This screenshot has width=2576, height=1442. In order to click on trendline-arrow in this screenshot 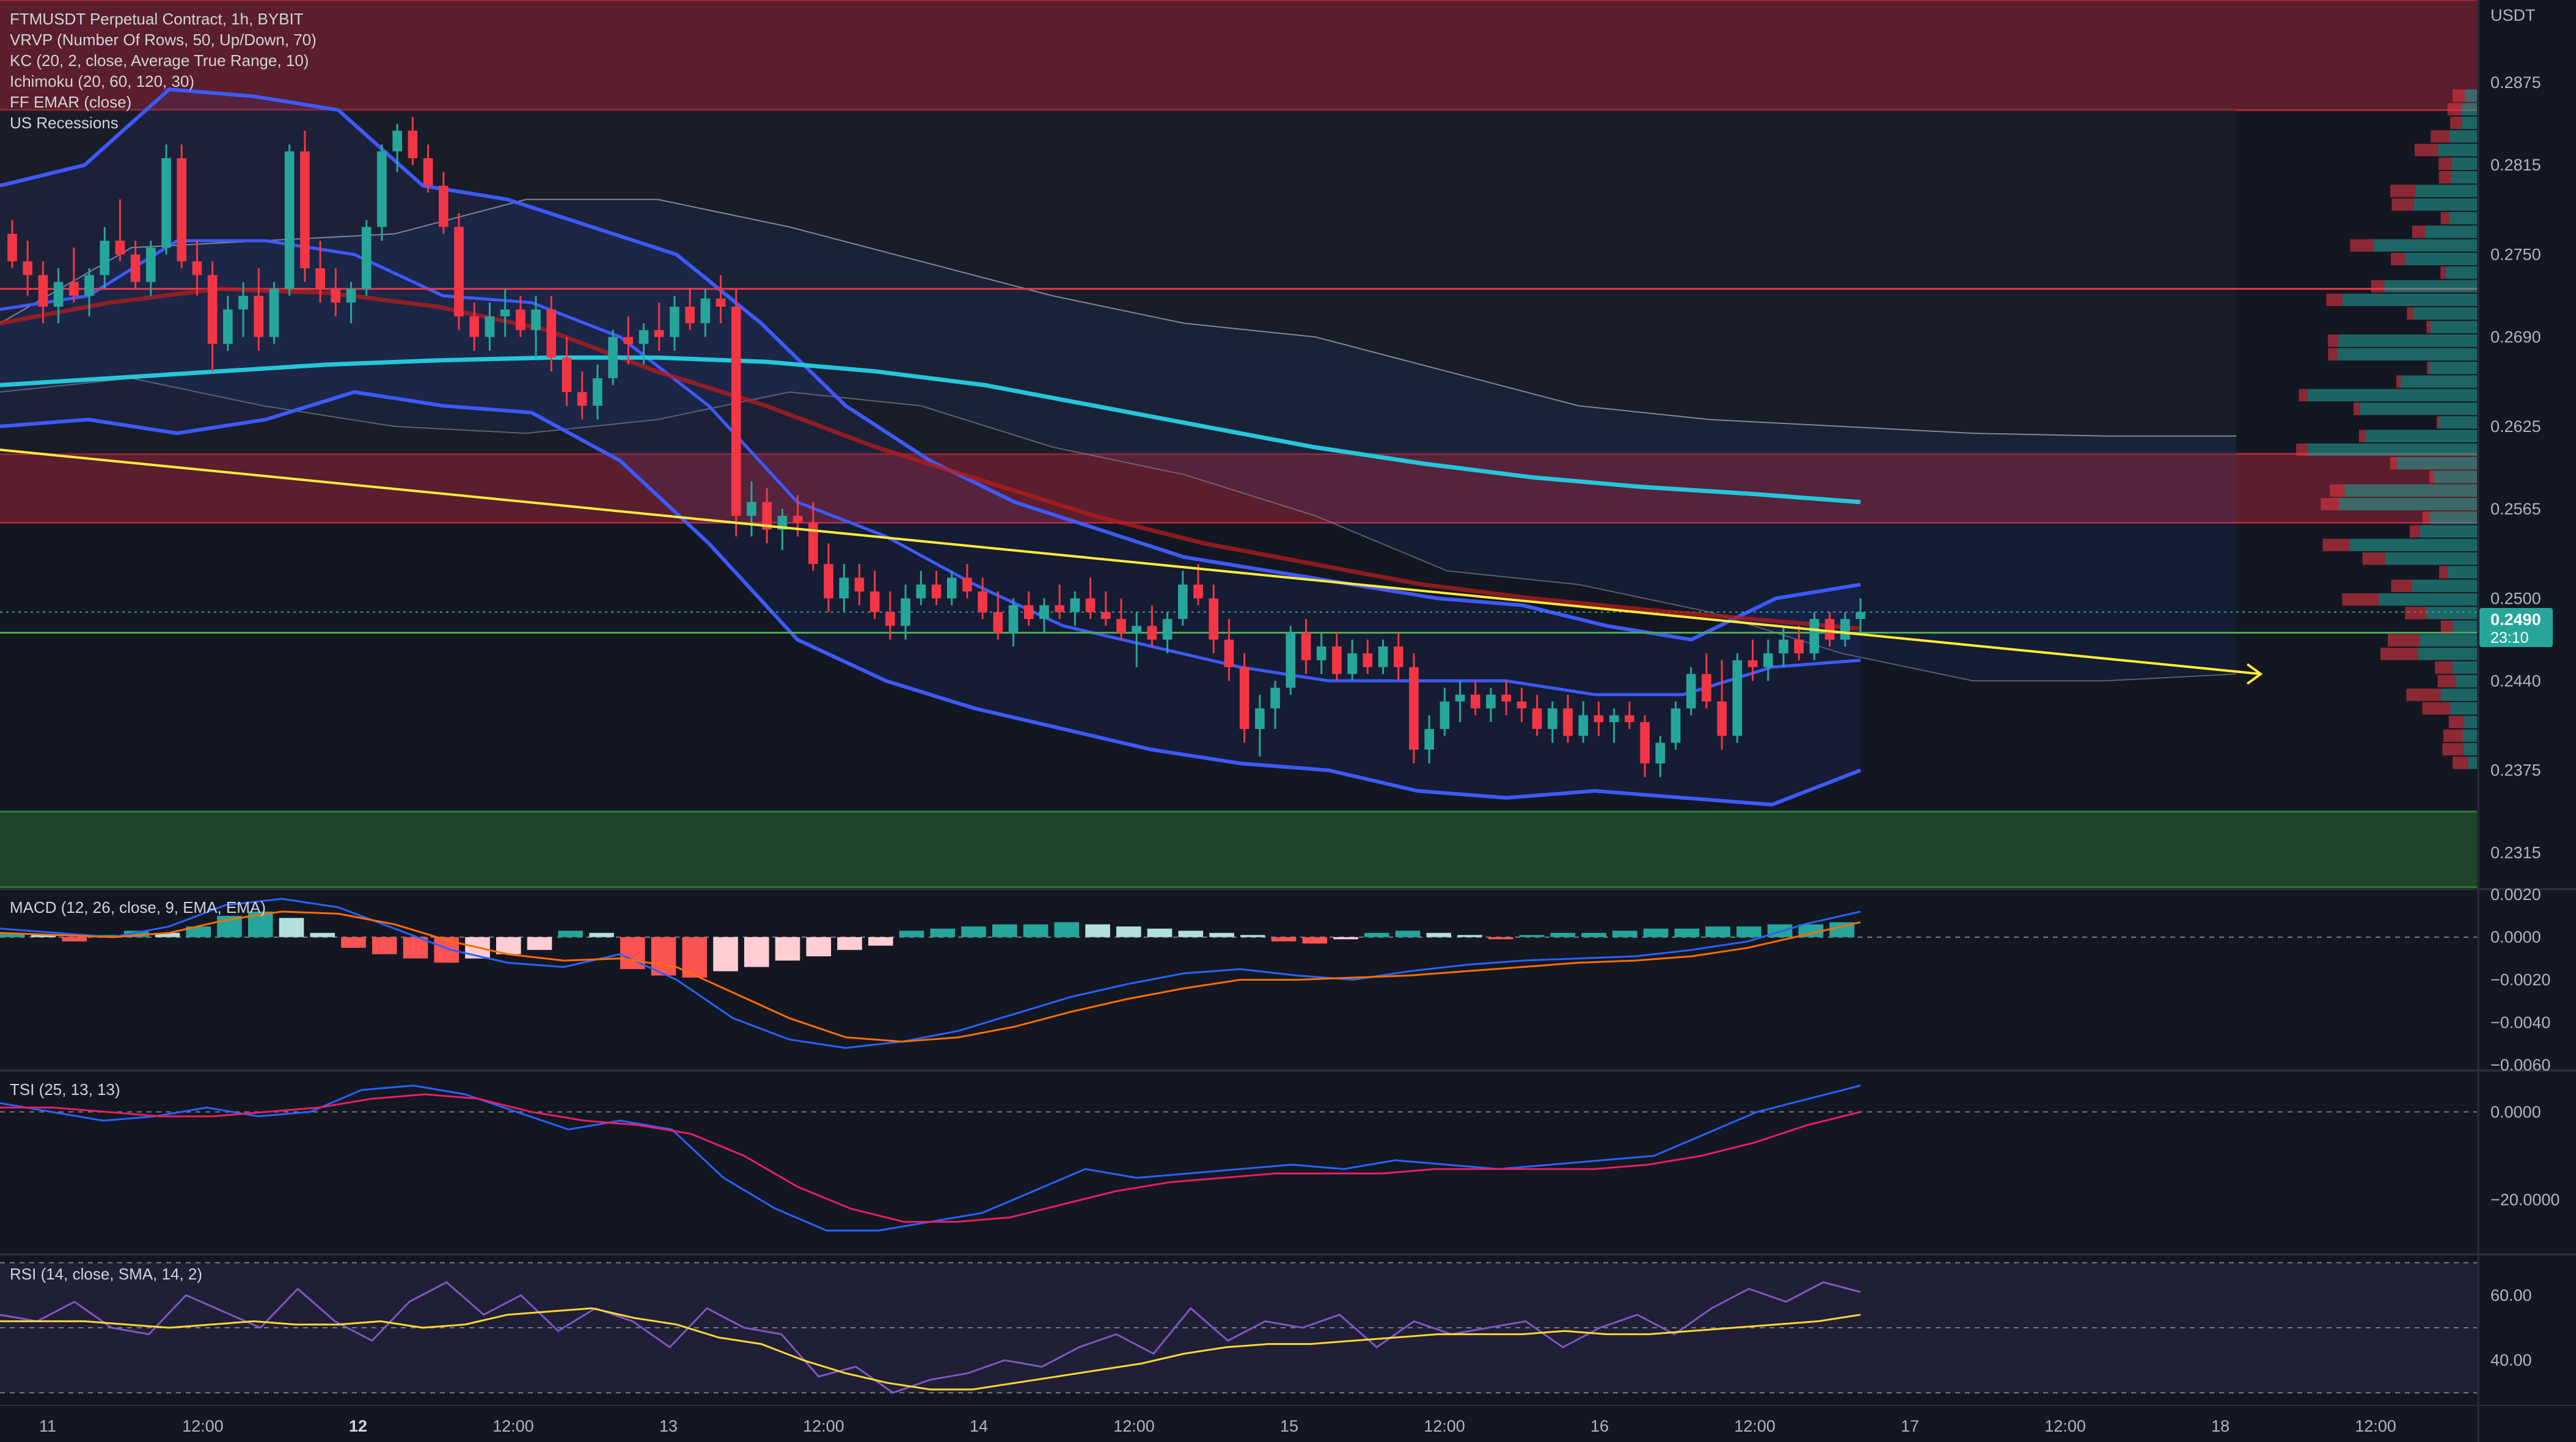, I will do `click(2254, 674)`.